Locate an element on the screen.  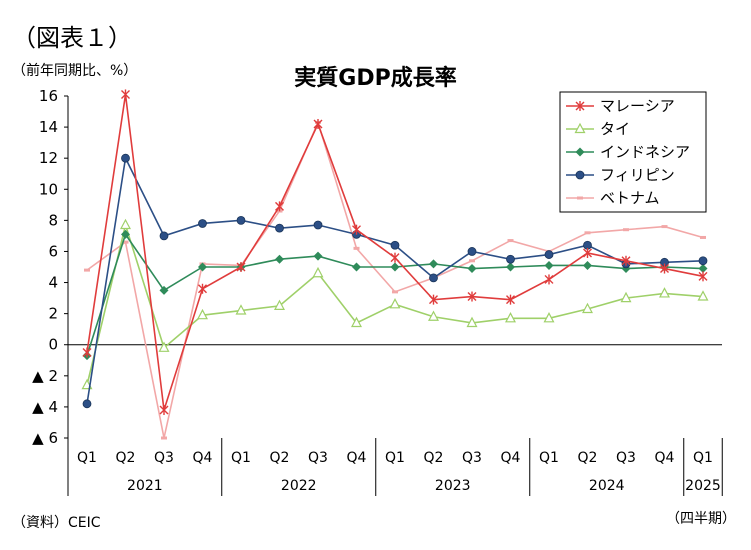
year-label: 2022 is located at coordinates (299, 486).